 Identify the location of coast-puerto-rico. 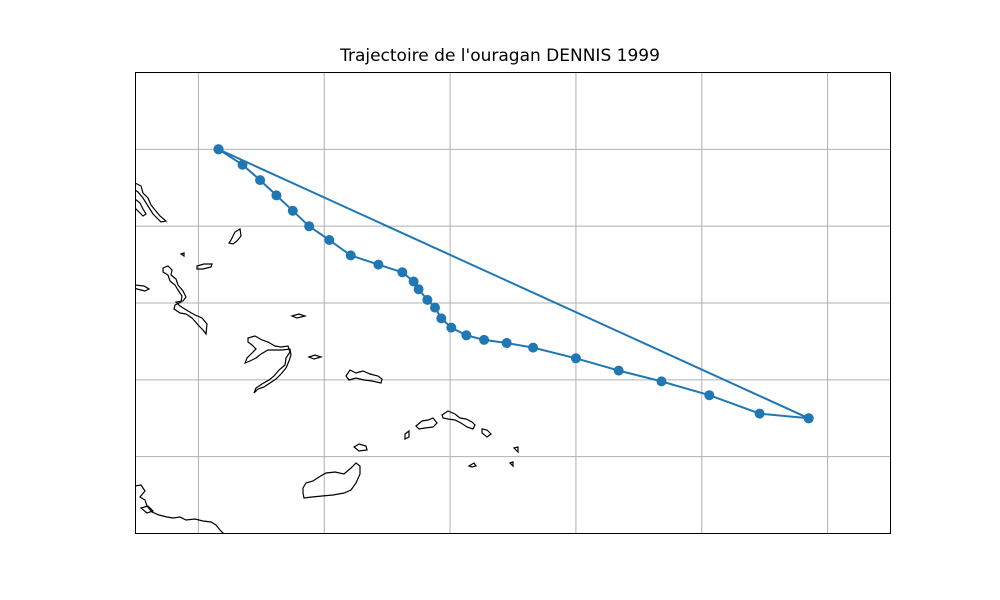
(364, 376).